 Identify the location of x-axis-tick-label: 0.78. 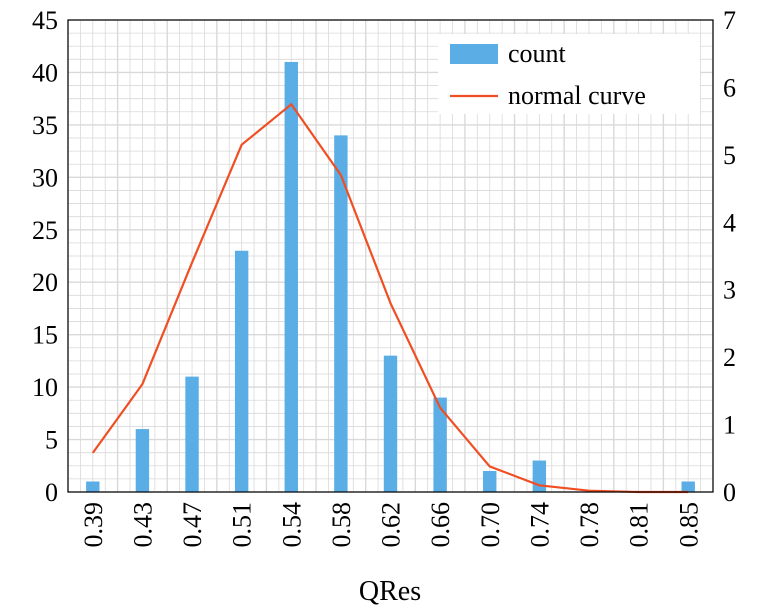
(589, 525).